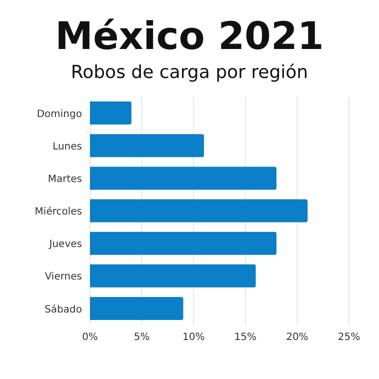 Image resolution: width=379 pixels, height=379 pixels. Describe the element at coordinates (349, 338) in the screenshot. I see `x-tick-label: 25%` at that location.